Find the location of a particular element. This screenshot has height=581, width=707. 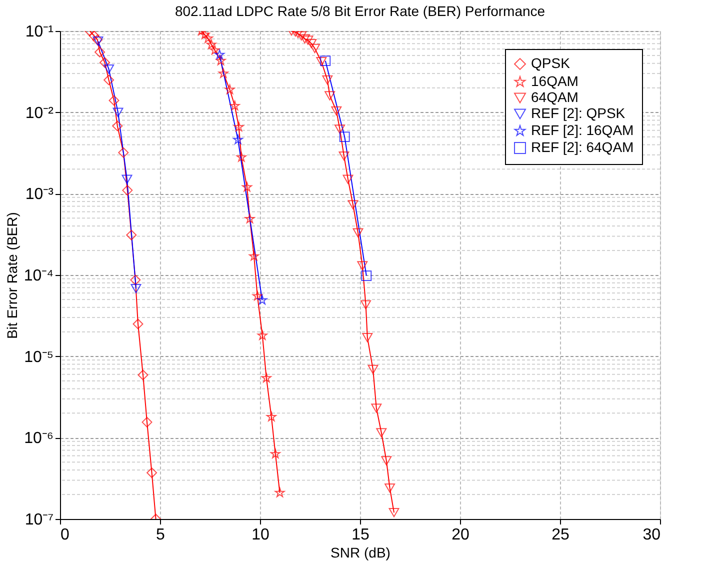

y-tick-label: 10⁻² is located at coordinates (39, 113).